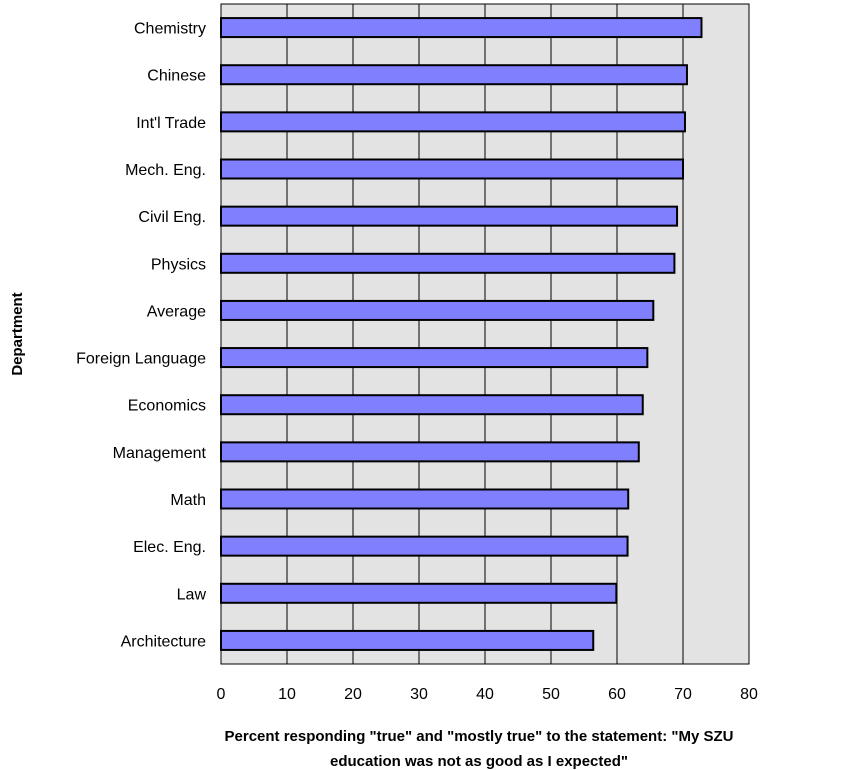 The image size is (845, 770). Describe the element at coordinates (172, 217) in the screenshot. I see `category-label: Civil Eng.` at that location.